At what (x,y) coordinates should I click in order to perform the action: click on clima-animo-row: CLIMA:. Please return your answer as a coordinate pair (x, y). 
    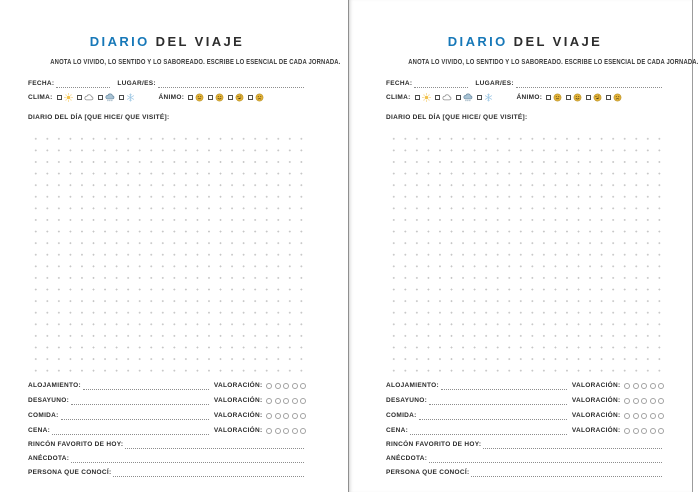
    Looking at the image, I should click on (167, 97).